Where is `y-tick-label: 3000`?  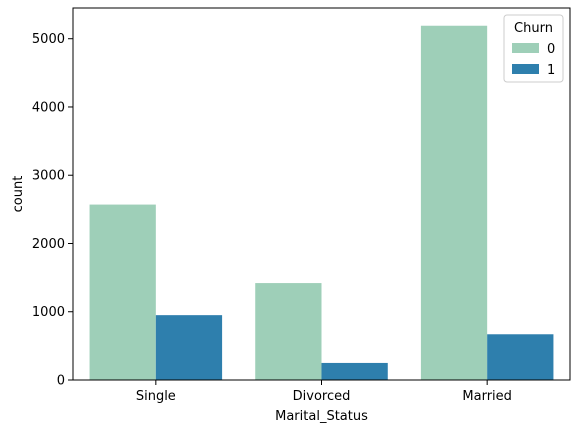 y-tick-label: 3000 is located at coordinates (48, 176).